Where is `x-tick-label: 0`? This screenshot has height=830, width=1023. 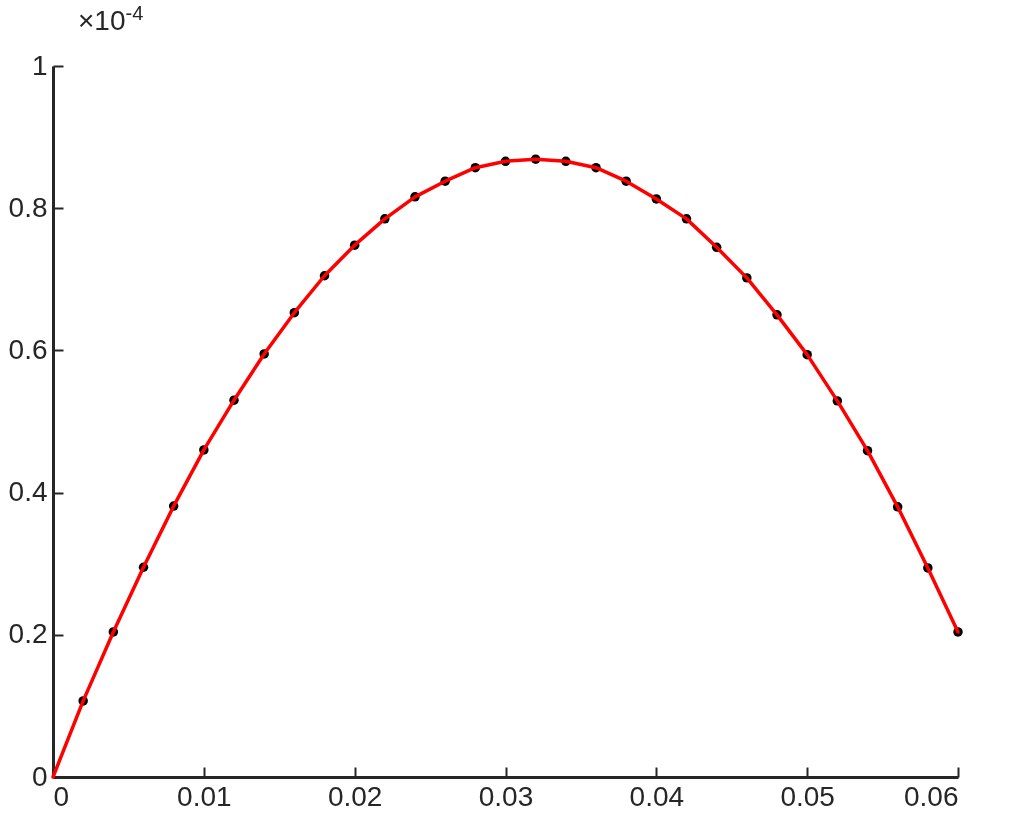
x-tick-label: 0 is located at coordinates (61, 796).